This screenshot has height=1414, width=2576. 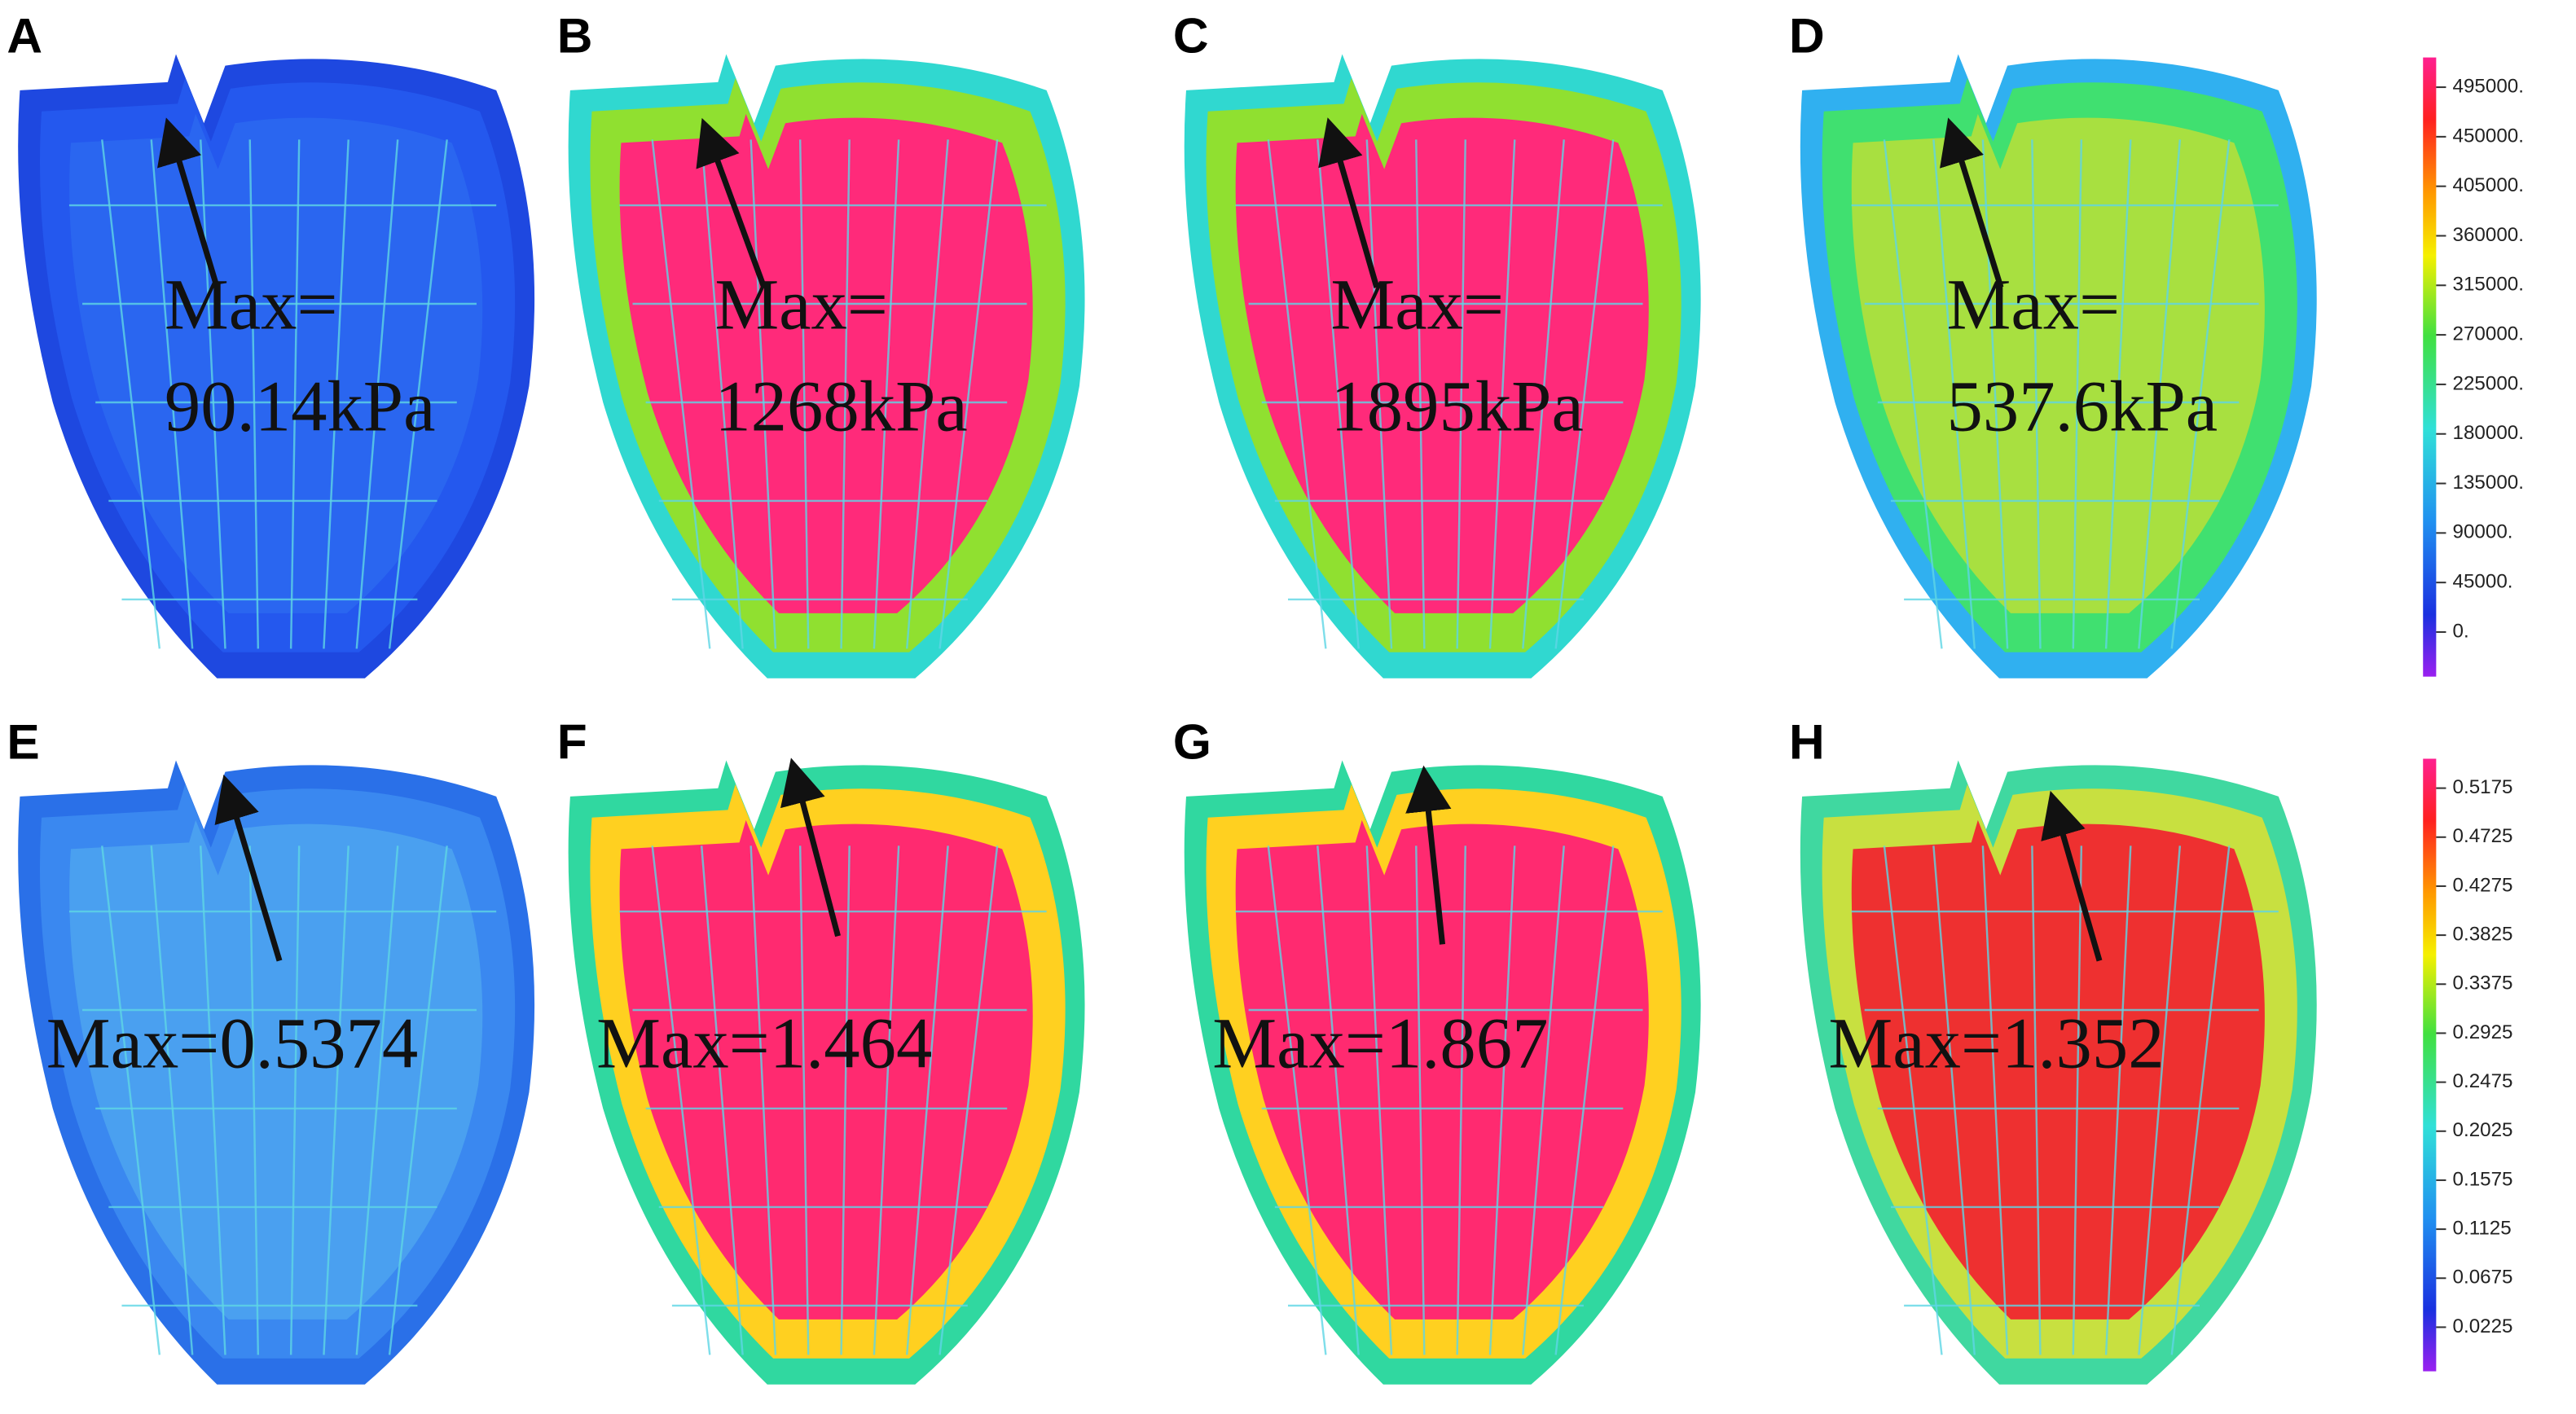 I want to click on colorbar-tick-label: 0.2475, so click(x=2483, y=1081).